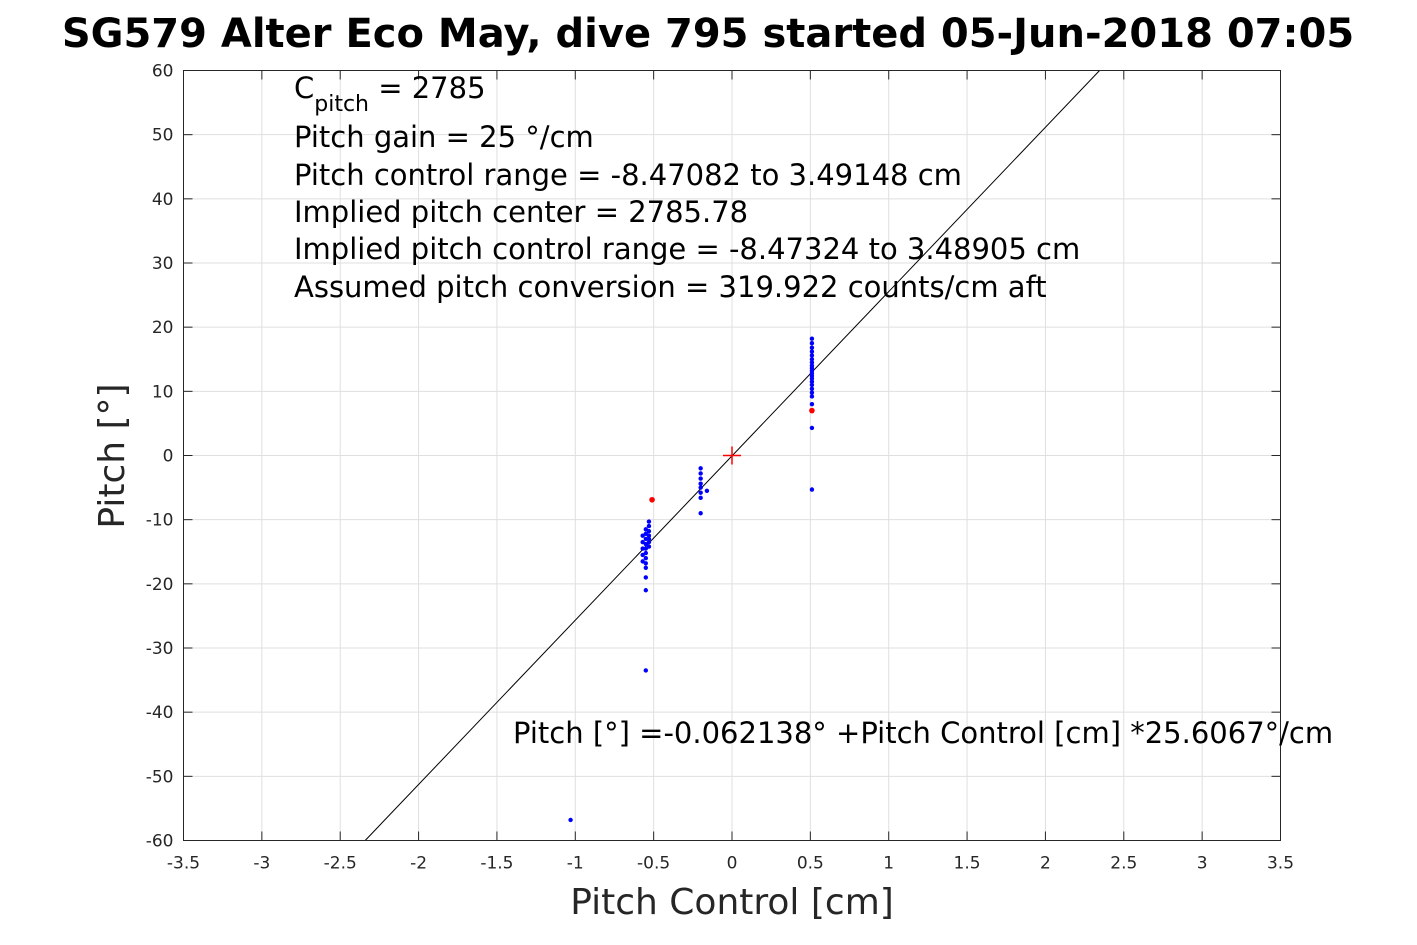 The image size is (1417, 945). I want to click on x-tick-labels: -3.5 -3 -2.5 -2 -1.5 -1 -0.5 0 0.5 1 1.5 2 2.5 3 3.5, so click(730, 864).